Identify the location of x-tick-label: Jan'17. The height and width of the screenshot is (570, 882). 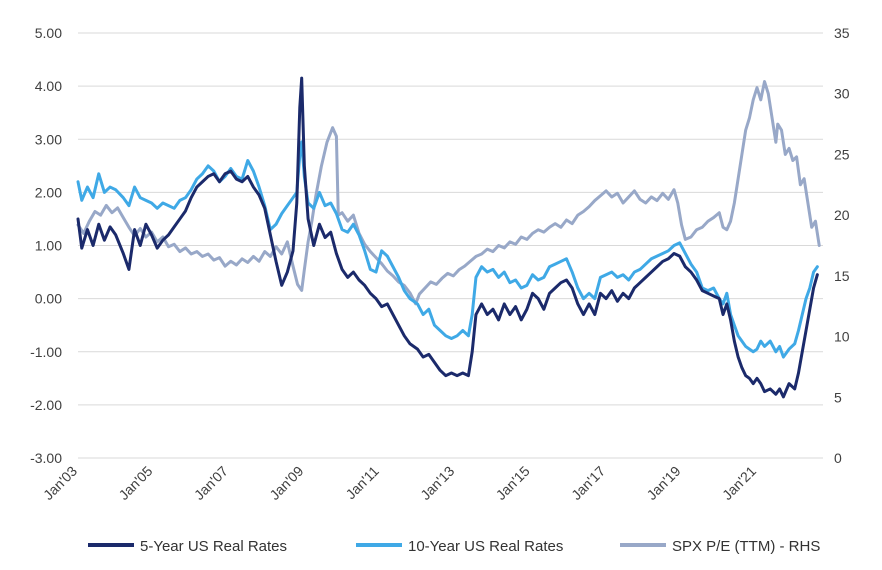
(588, 483).